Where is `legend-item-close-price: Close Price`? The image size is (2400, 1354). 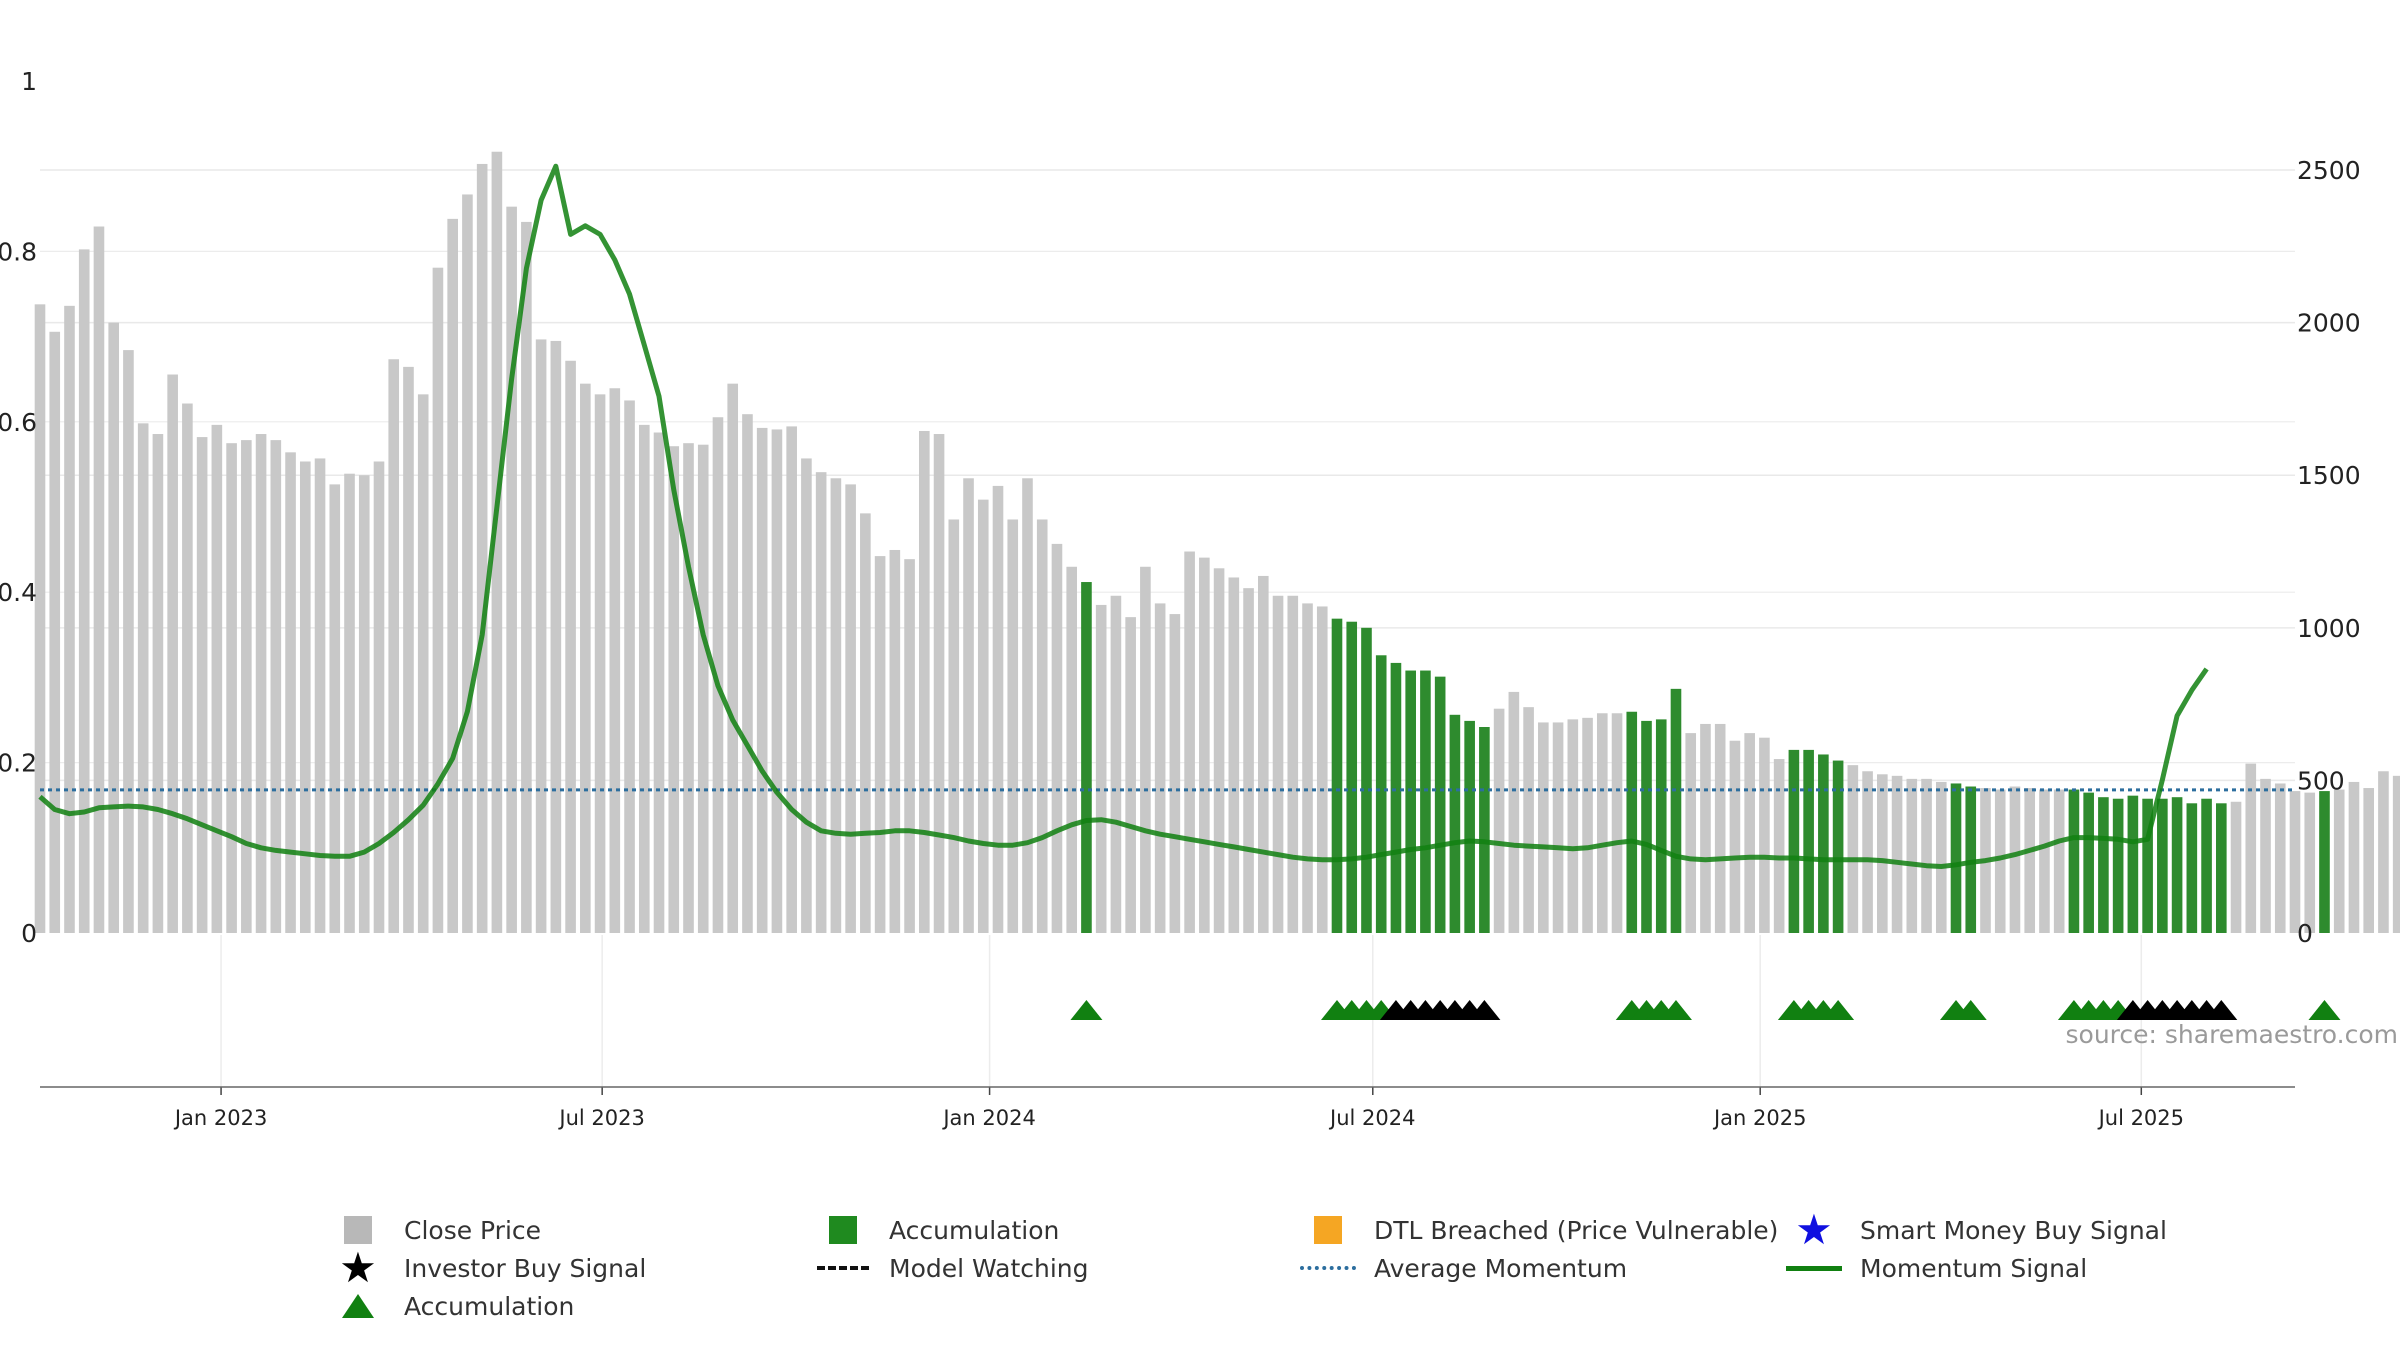 legend-item-close-price: Close Price is located at coordinates (435, 1230).